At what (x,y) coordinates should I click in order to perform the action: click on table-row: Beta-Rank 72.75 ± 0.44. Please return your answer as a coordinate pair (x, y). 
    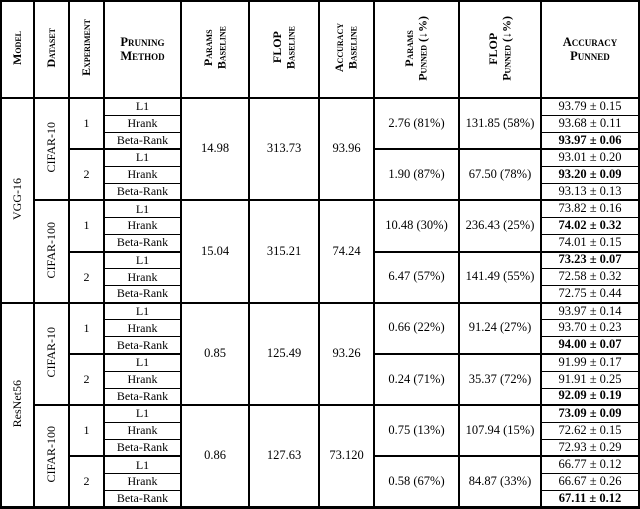
    Looking at the image, I should click on (320, 294).